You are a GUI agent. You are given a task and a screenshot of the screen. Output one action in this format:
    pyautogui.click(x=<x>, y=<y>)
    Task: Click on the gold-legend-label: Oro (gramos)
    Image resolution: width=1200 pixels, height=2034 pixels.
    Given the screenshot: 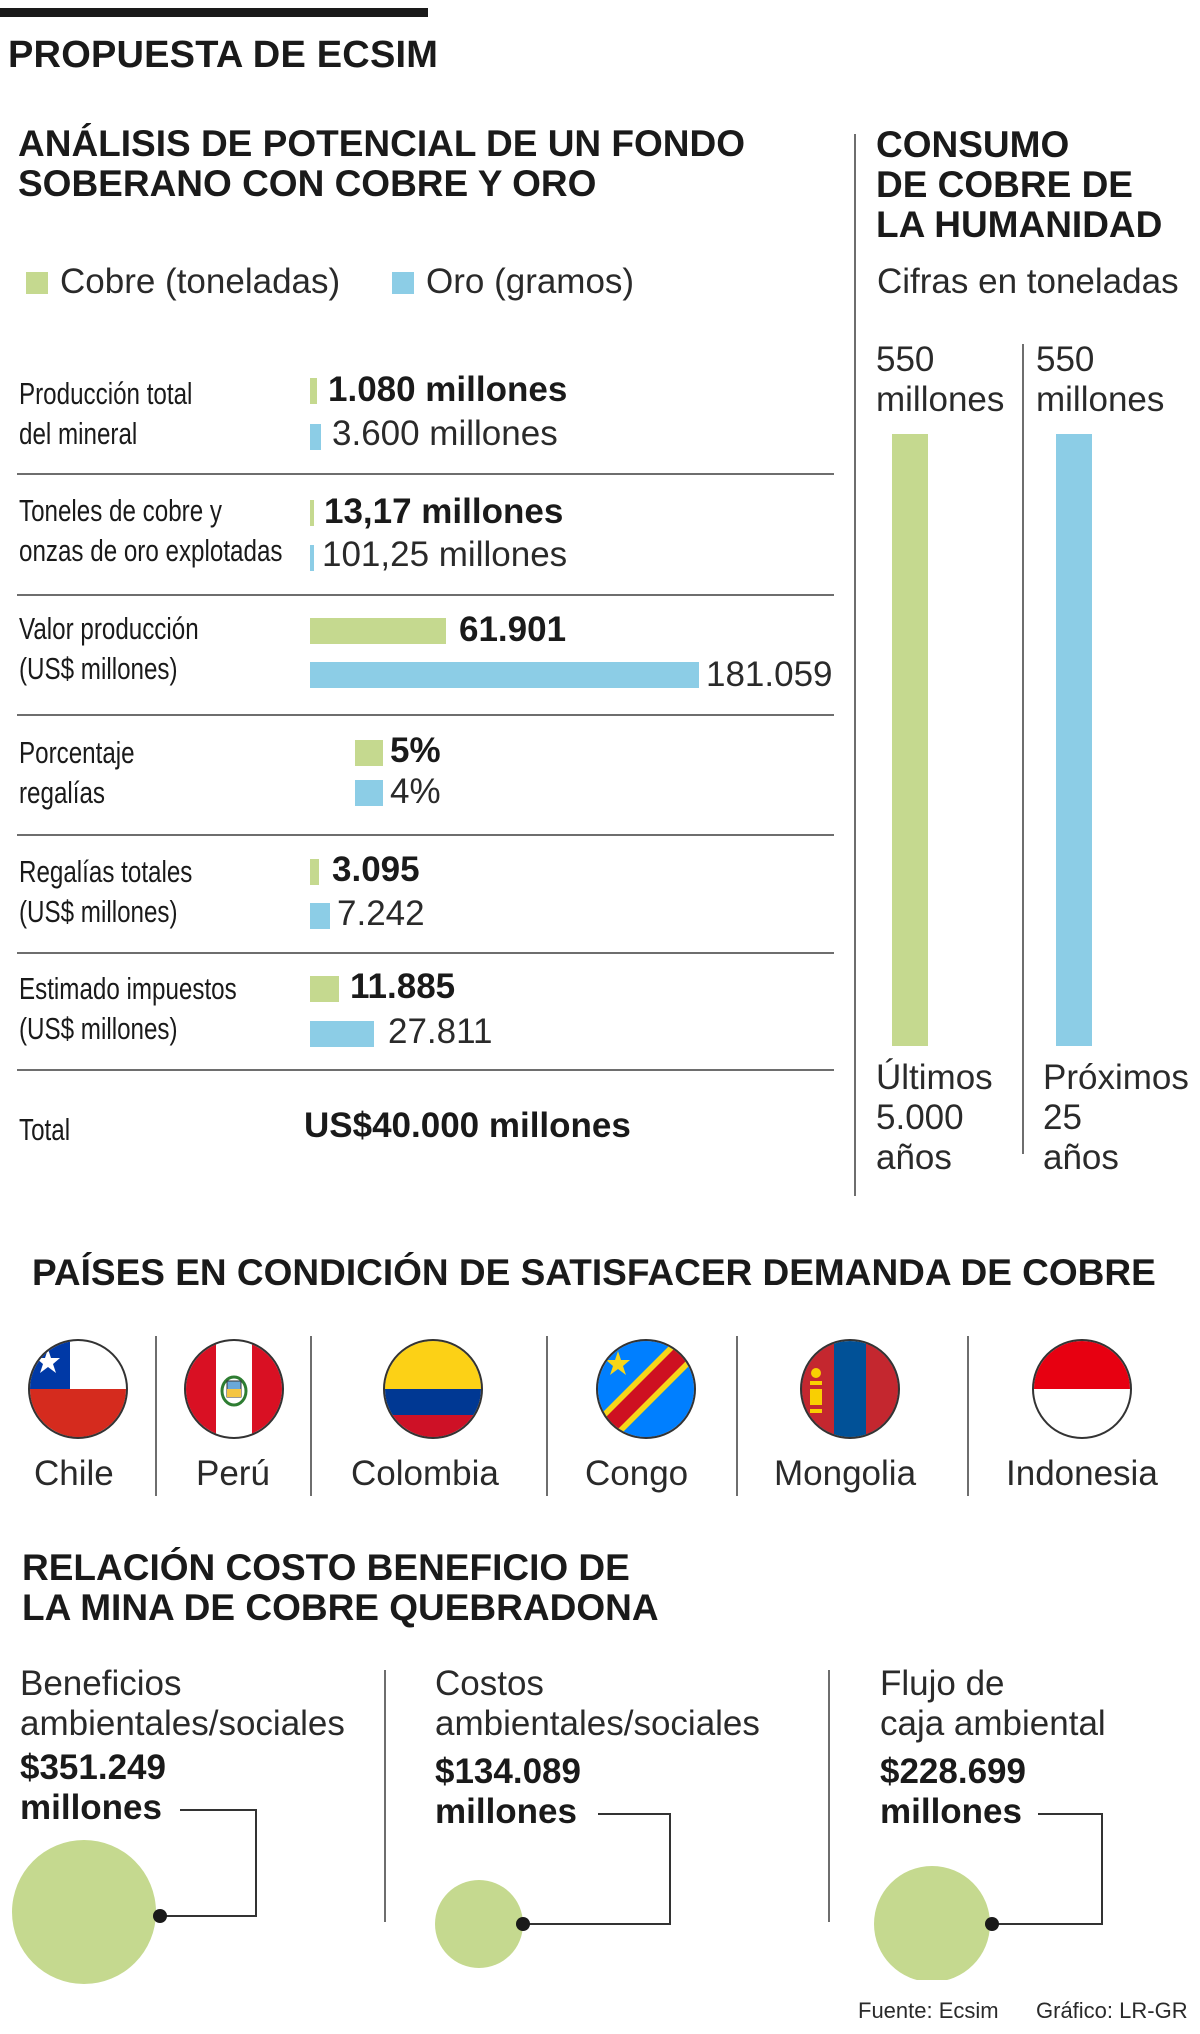 What is the action you would take?
    pyautogui.click(x=530, y=281)
    